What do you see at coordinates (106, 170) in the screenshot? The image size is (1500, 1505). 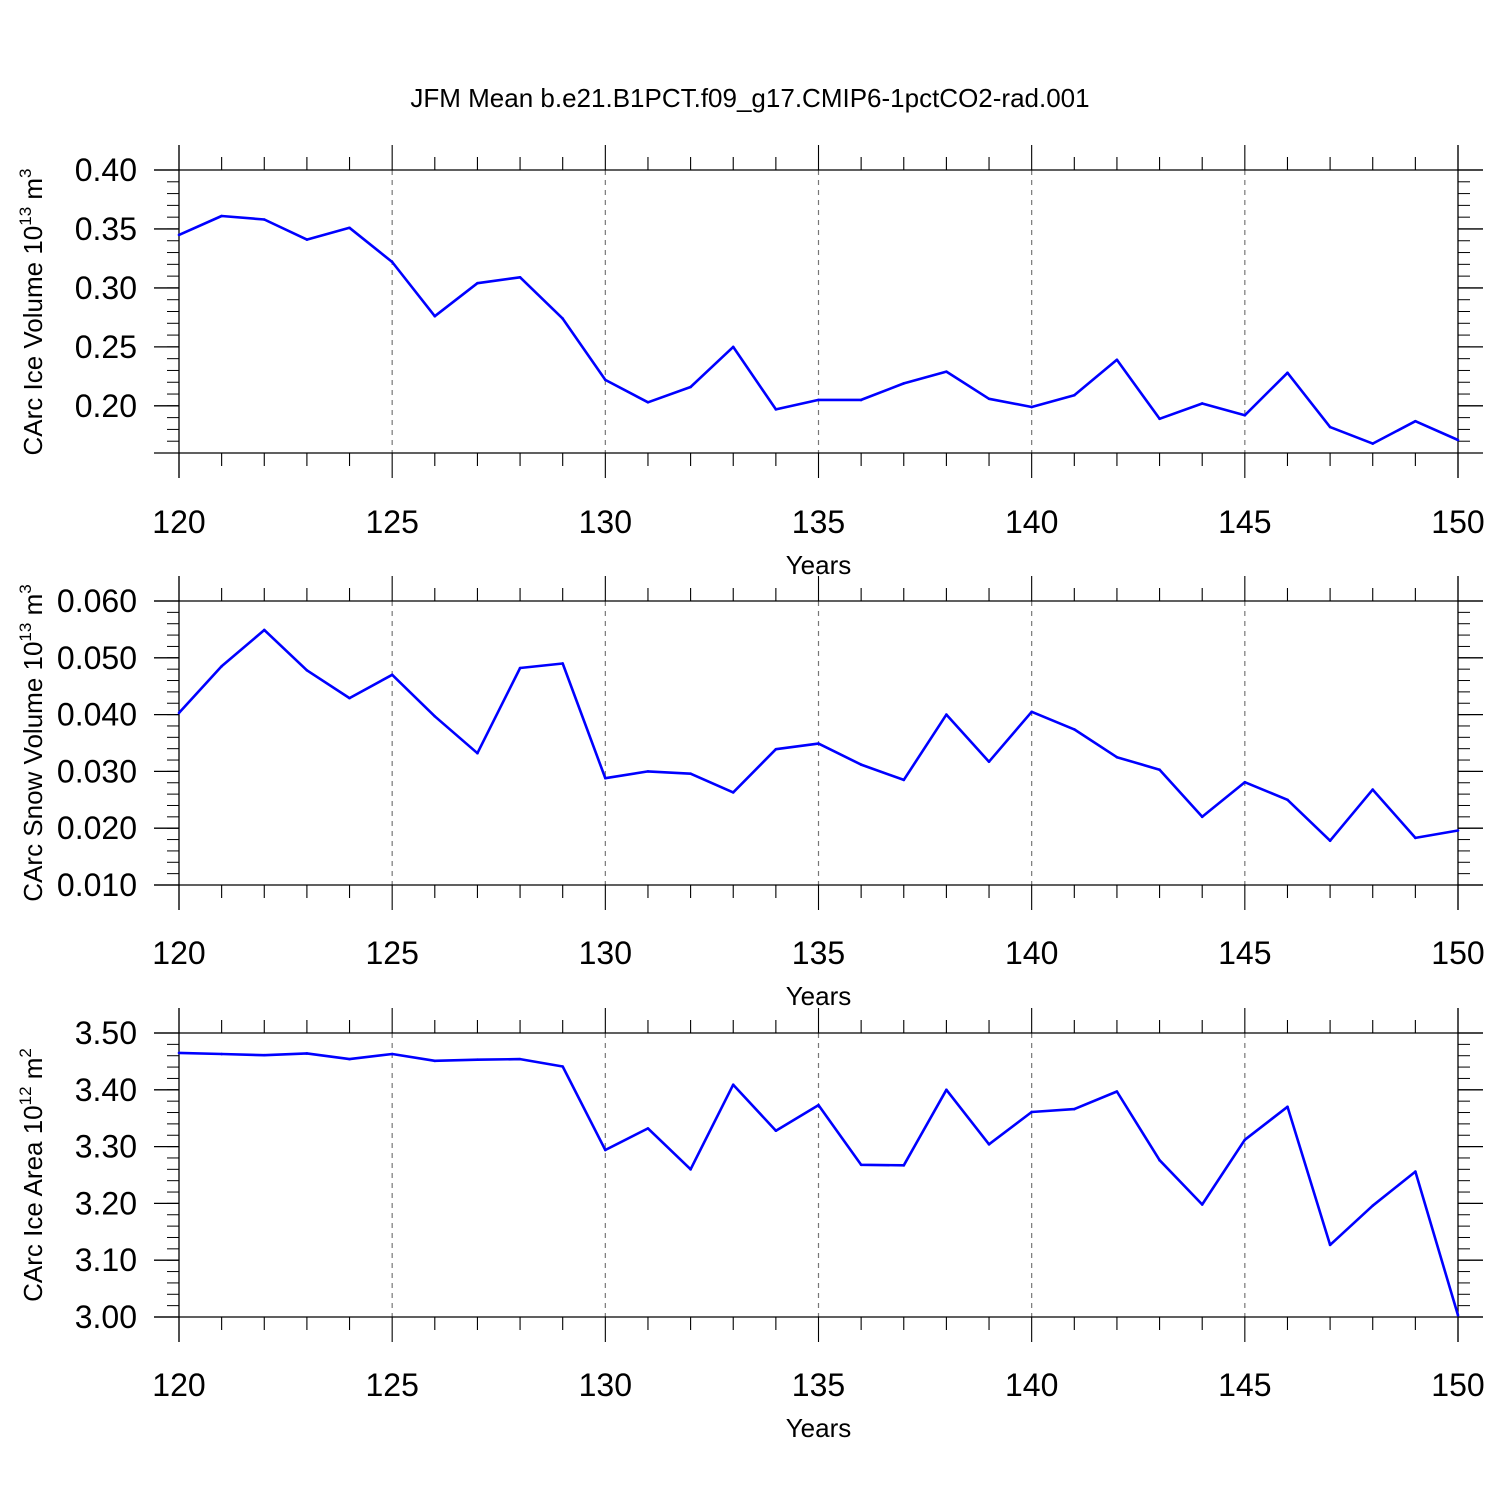 I see `y-tick-label: 0.40` at bounding box center [106, 170].